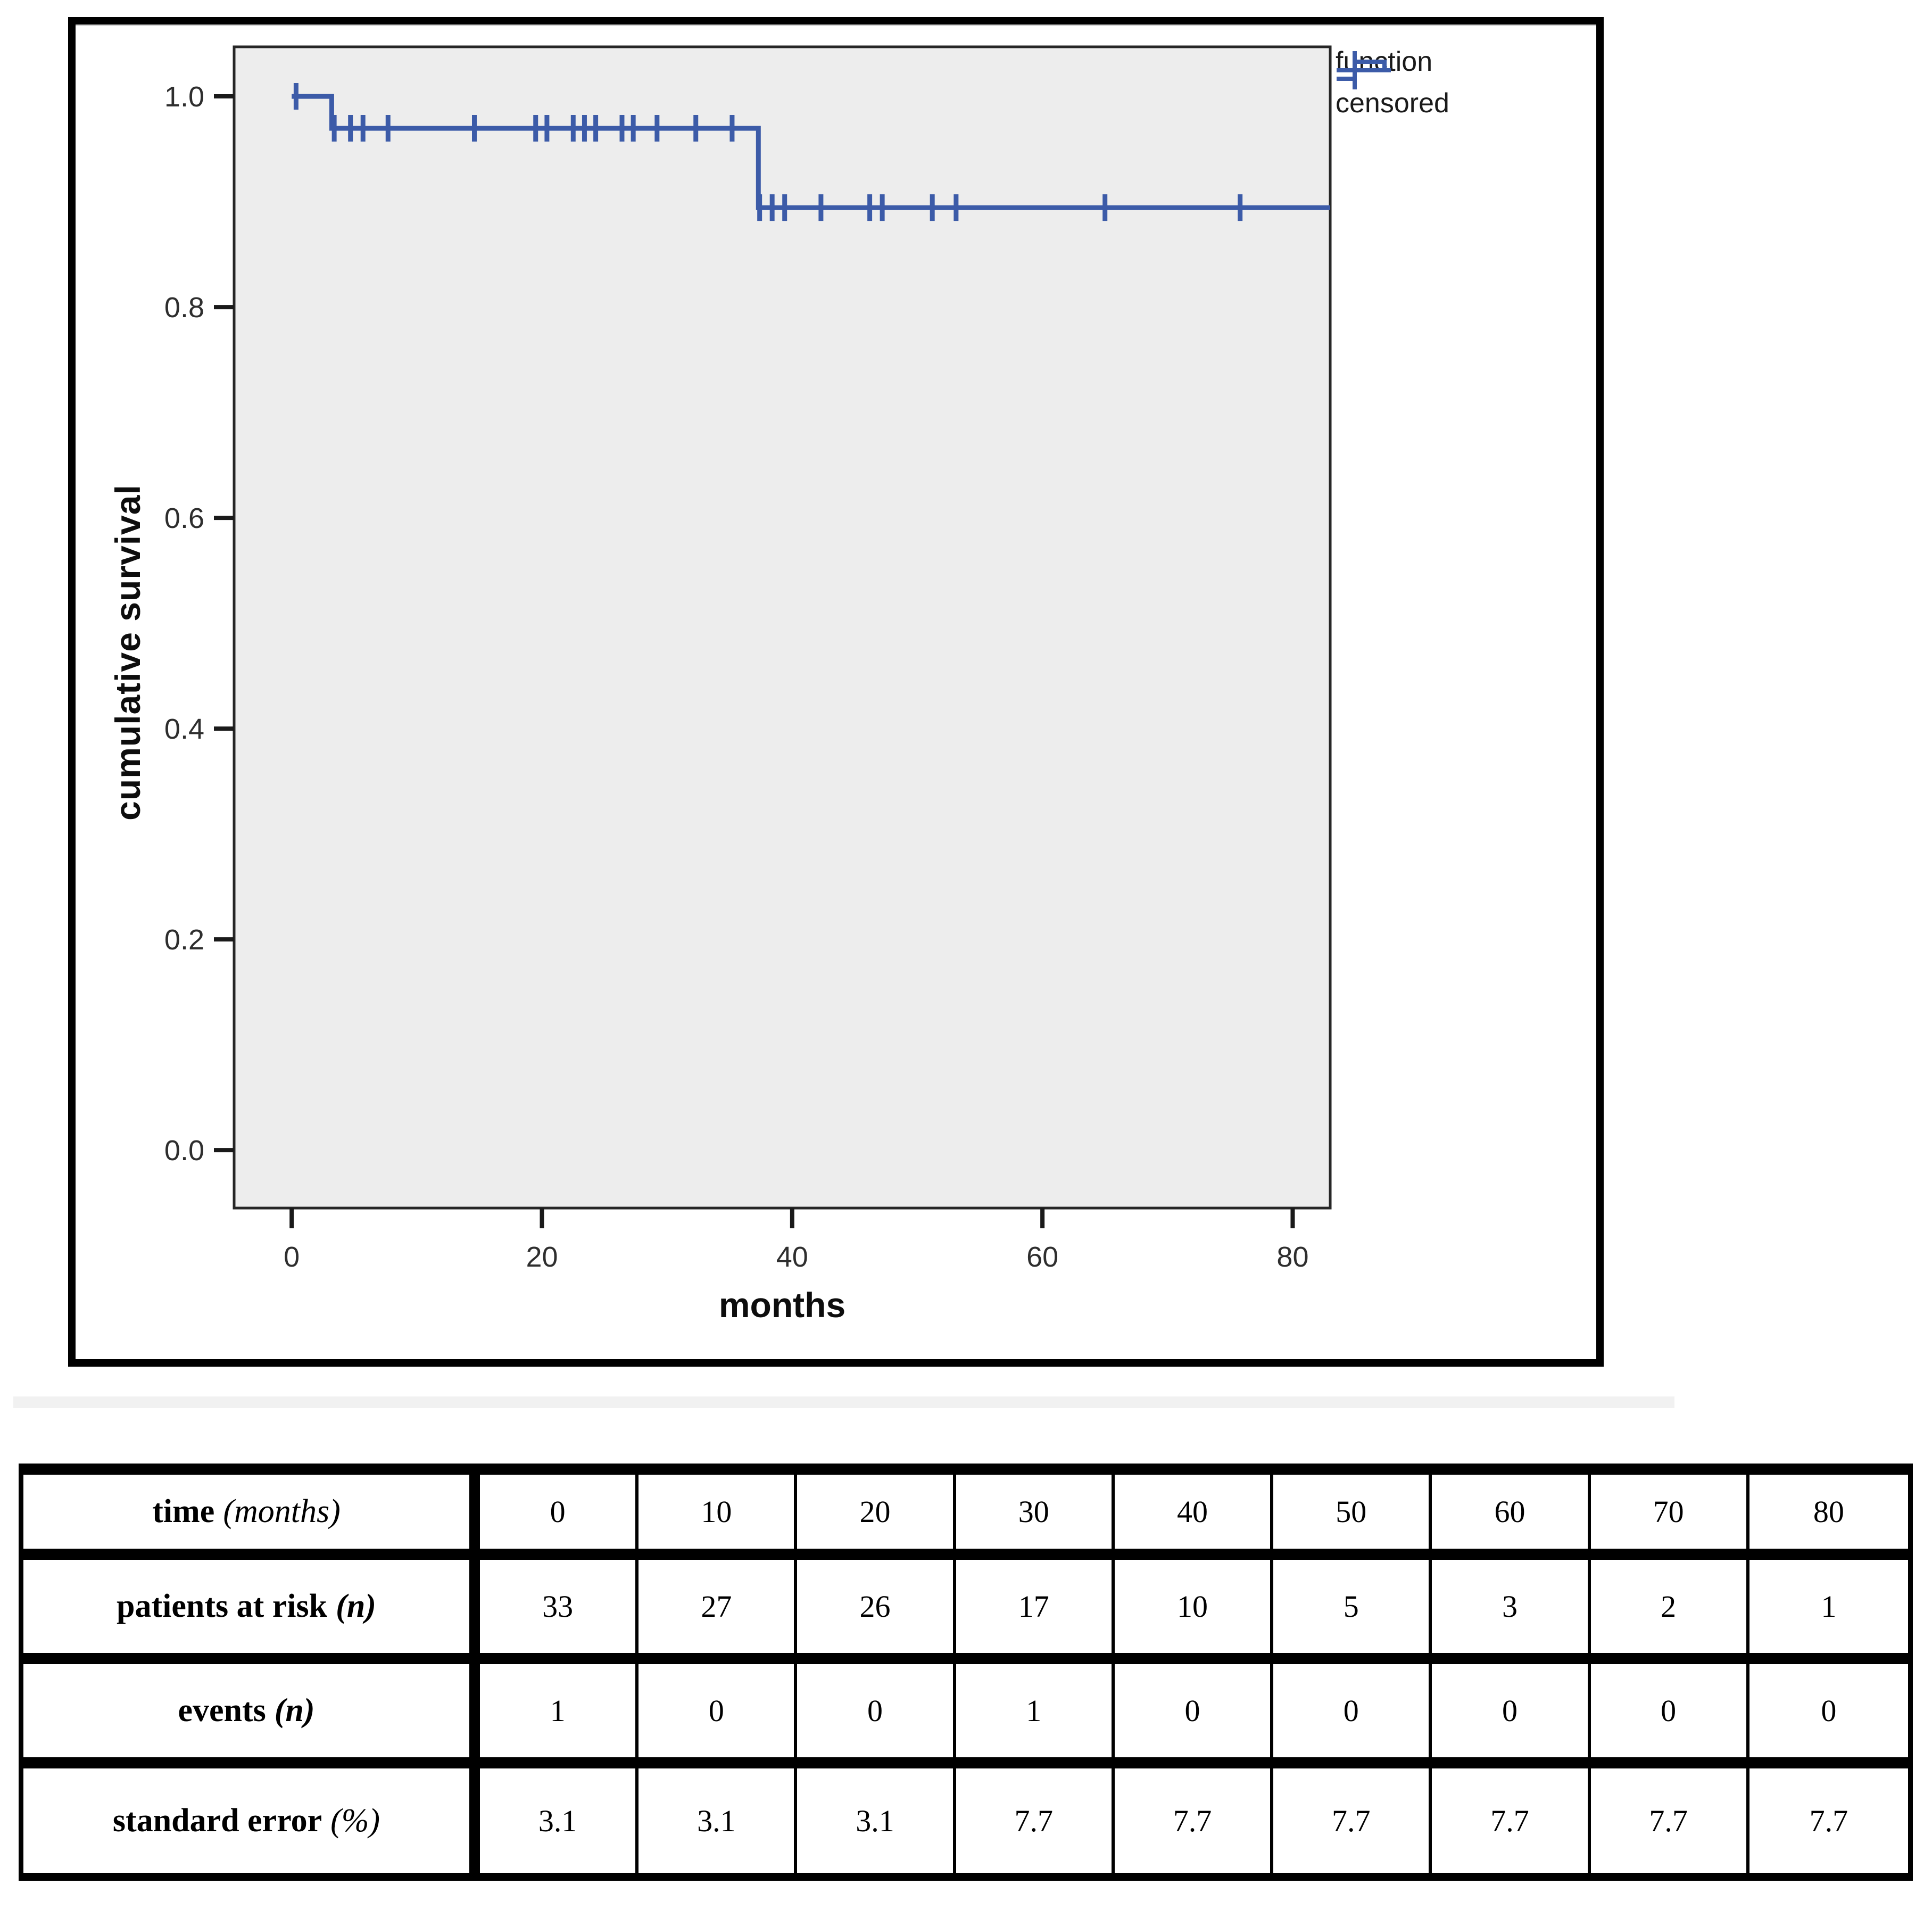 The height and width of the screenshot is (1918, 1932). I want to click on table-cell: 70, so click(1669, 1517).